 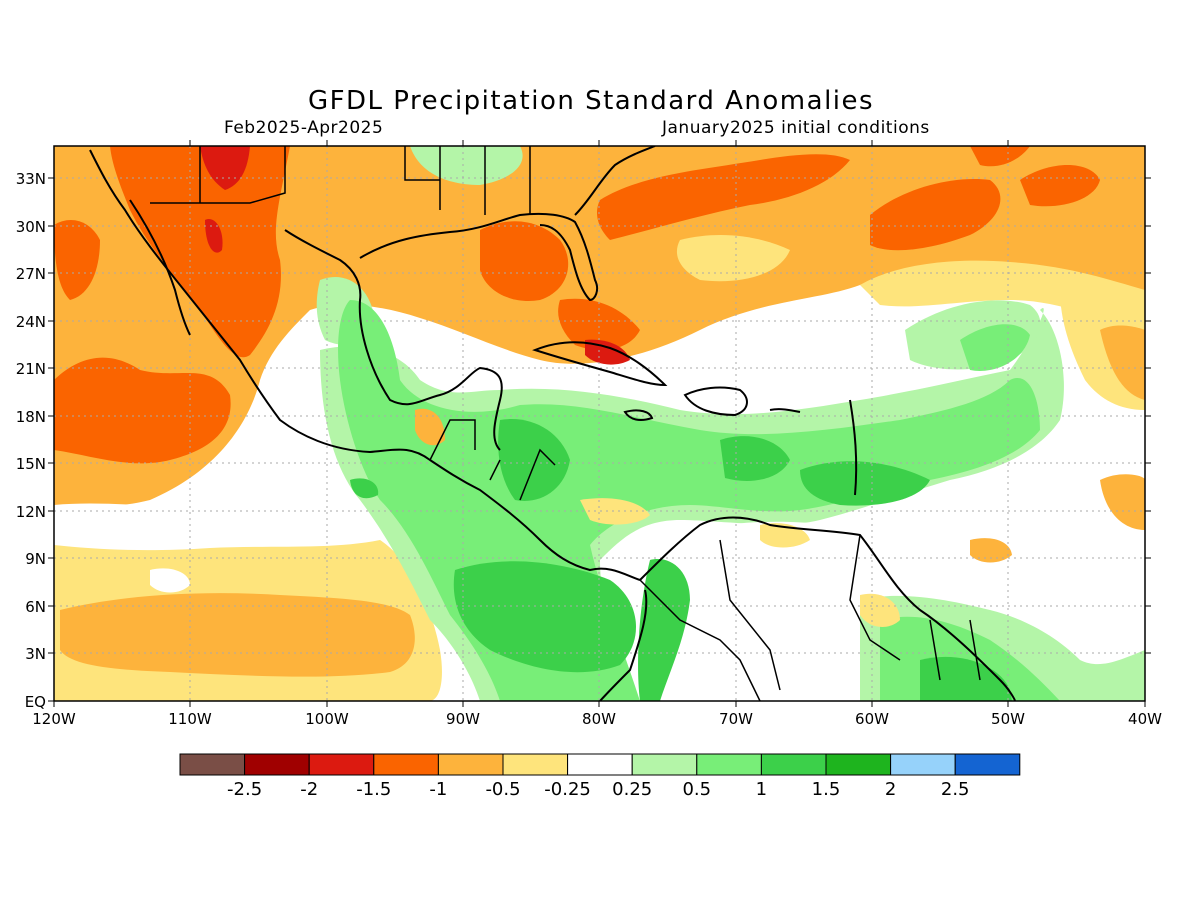 What do you see at coordinates (327, 719) in the screenshot?
I see `lon-tick-label: 100W` at bounding box center [327, 719].